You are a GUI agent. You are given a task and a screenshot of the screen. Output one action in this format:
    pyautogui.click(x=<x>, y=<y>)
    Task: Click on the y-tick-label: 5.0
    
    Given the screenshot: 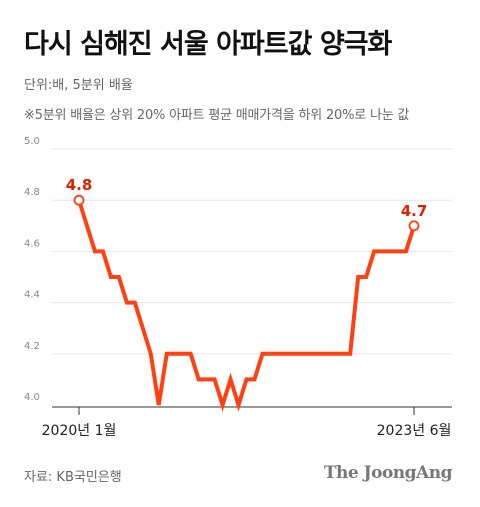 What is the action you would take?
    pyautogui.click(x=32, y=141)
    